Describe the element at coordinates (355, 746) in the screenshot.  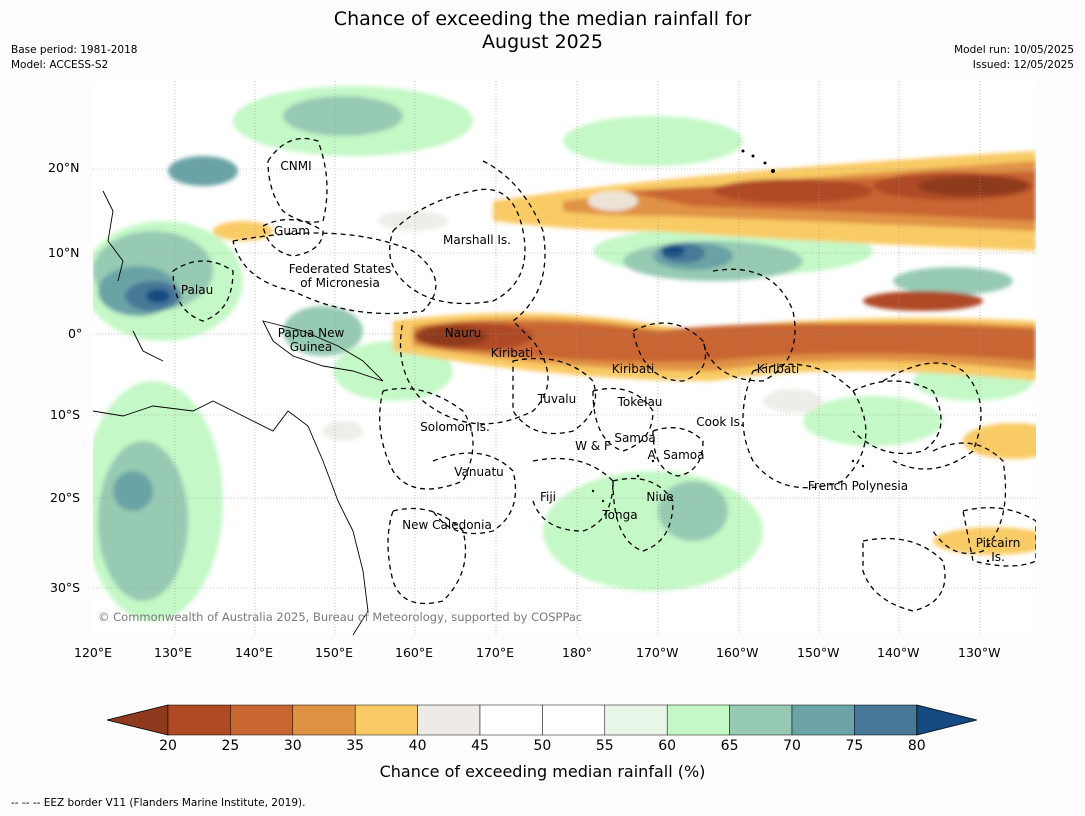
I see `colorbar-tick-label: 35` at that location.